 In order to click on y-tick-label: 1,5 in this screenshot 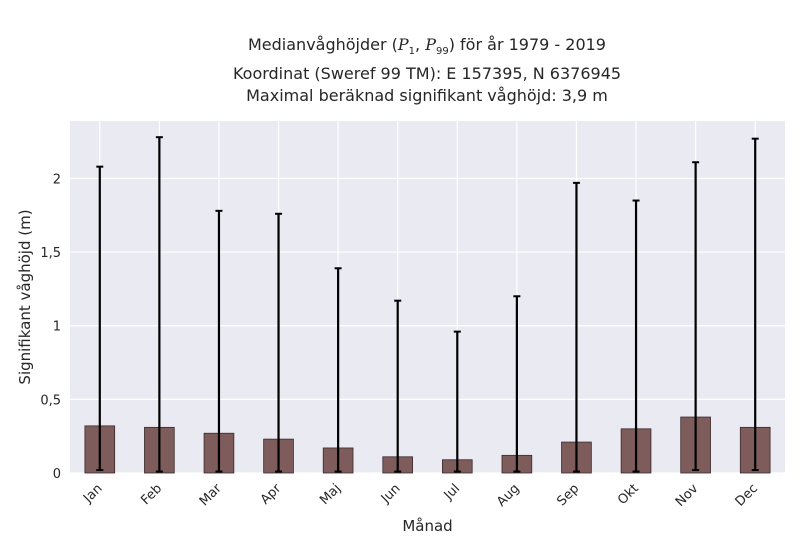, I will do `click(50, 253)`.